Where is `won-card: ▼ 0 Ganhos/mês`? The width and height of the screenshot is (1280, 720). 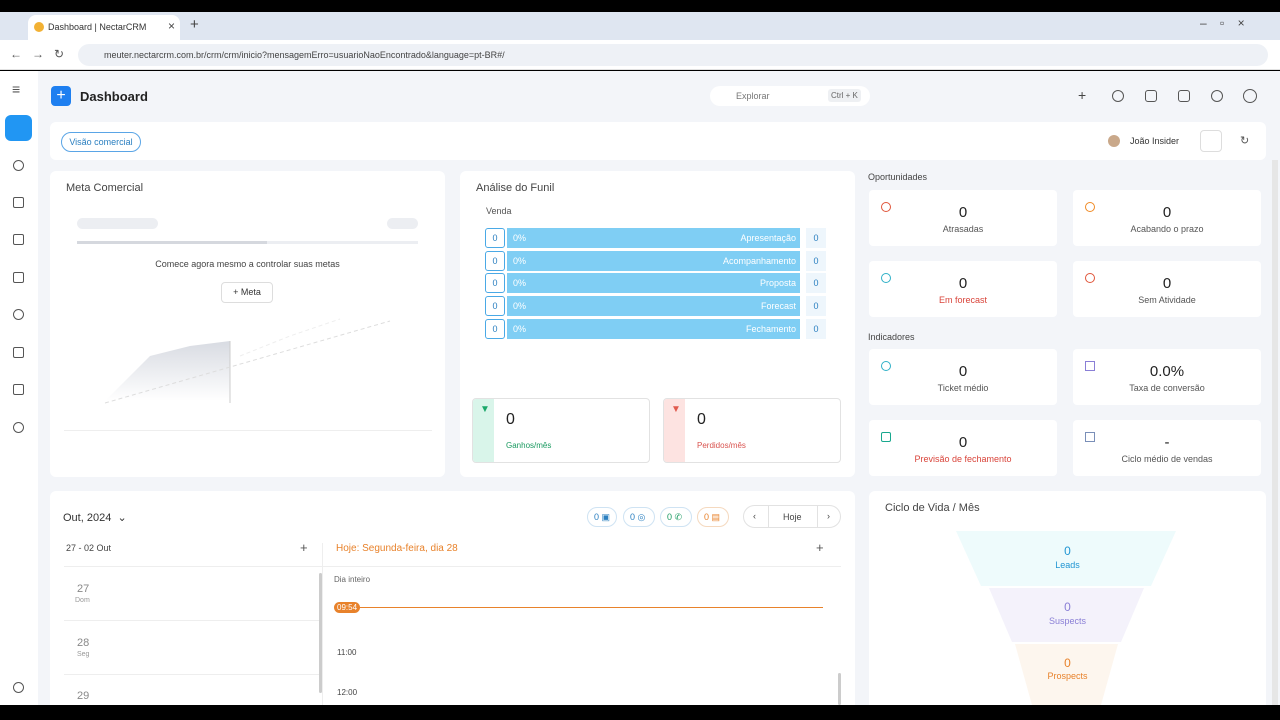
won-card: ▼ 0 Ganhos/mês is located at coordinates (561, 430).